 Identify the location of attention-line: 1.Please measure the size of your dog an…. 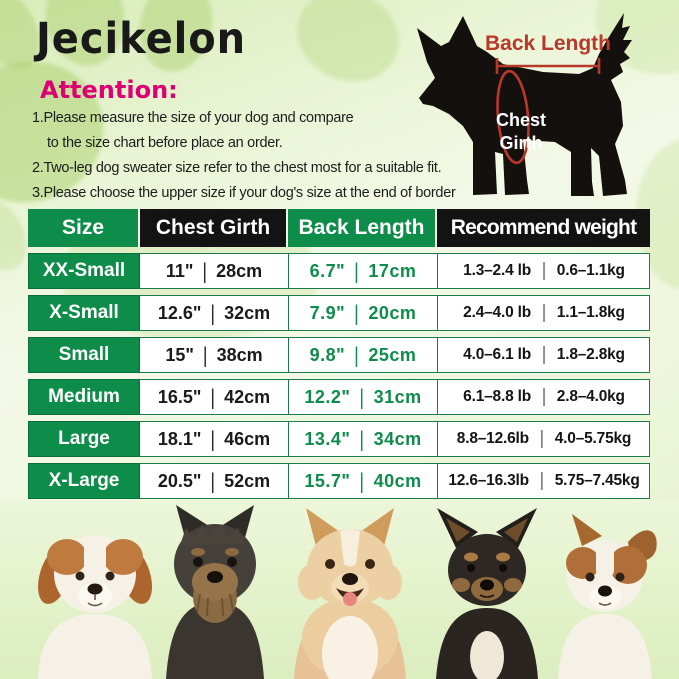
(193, 118).